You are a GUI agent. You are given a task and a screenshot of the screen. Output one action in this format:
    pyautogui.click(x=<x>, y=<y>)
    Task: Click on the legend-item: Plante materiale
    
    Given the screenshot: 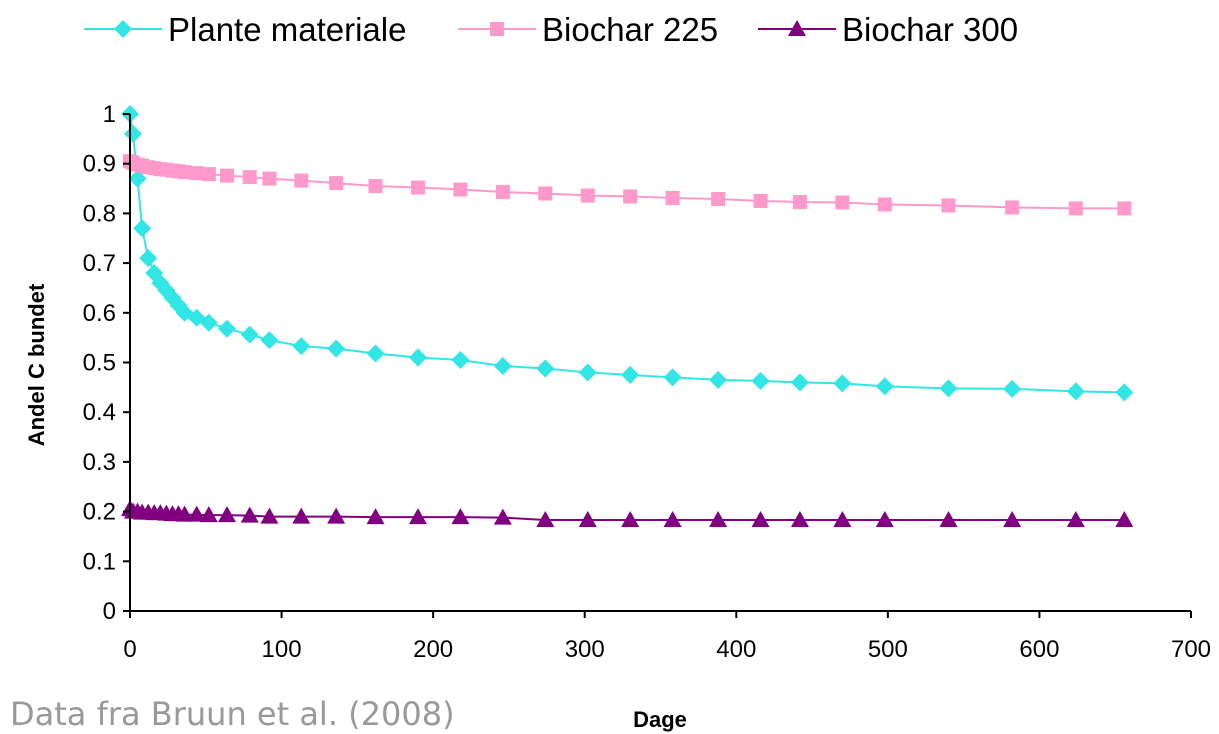 What is the action you would take?
    pyautogui.click(x=245, y=29)
    